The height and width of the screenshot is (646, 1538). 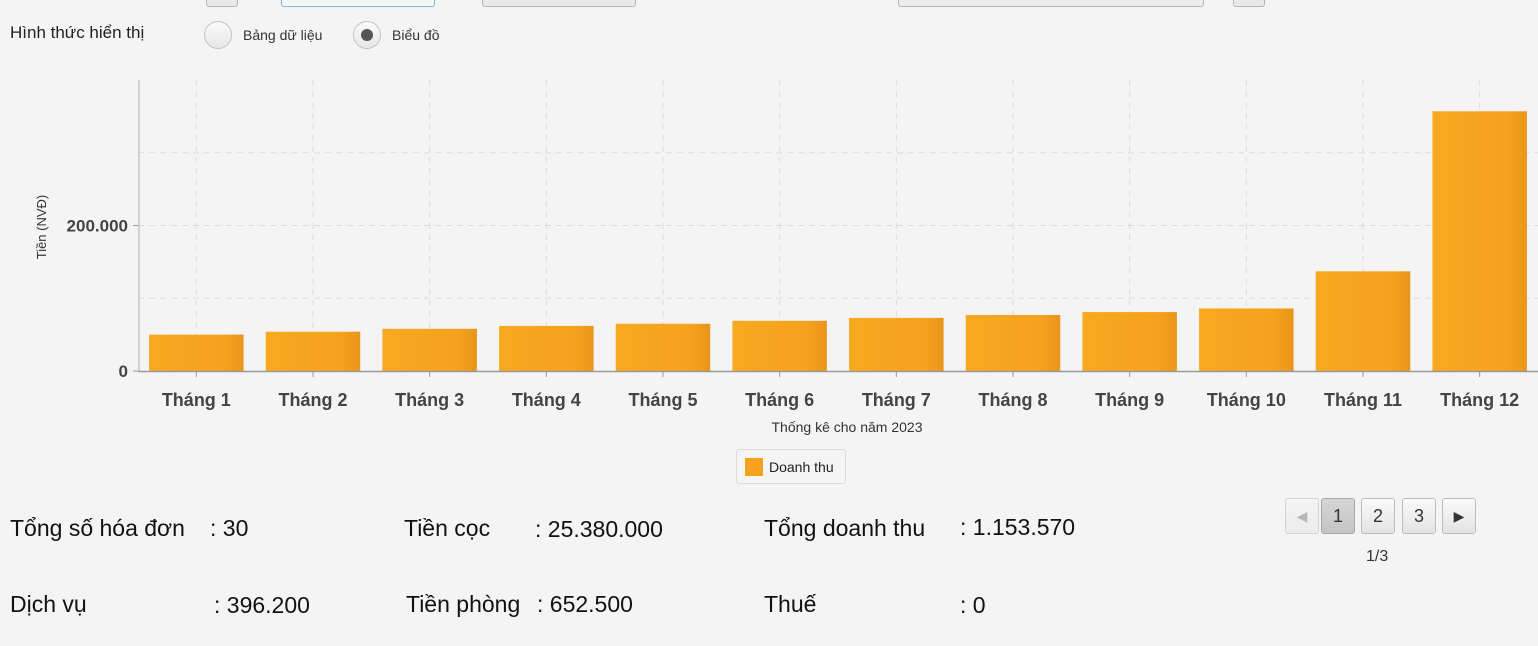 What do you see at coordinates (1479, 400) in the screenshot?
I see `x-tick-label: Tháng 12` at bounding box center [1479, 400].